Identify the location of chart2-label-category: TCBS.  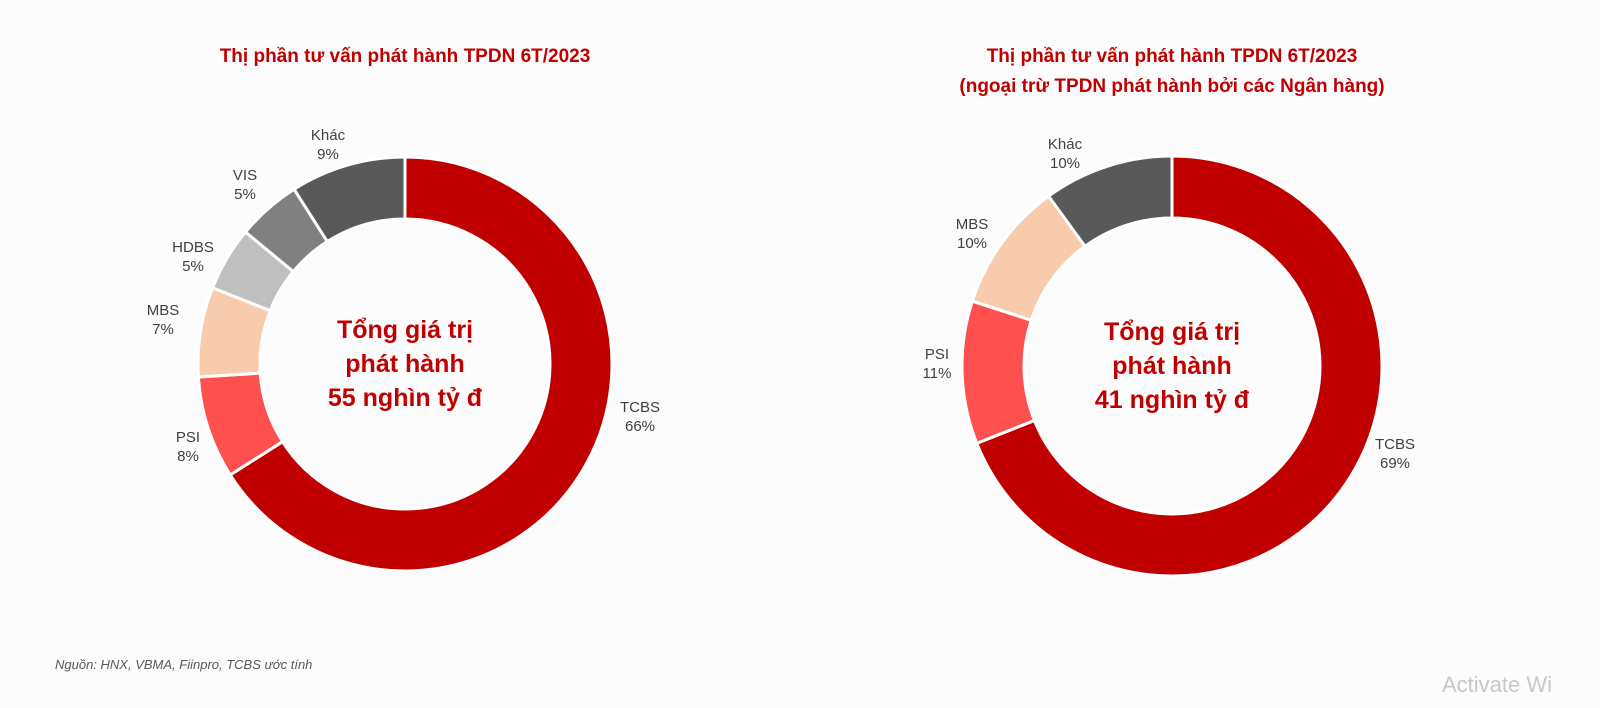
(1395, 444).